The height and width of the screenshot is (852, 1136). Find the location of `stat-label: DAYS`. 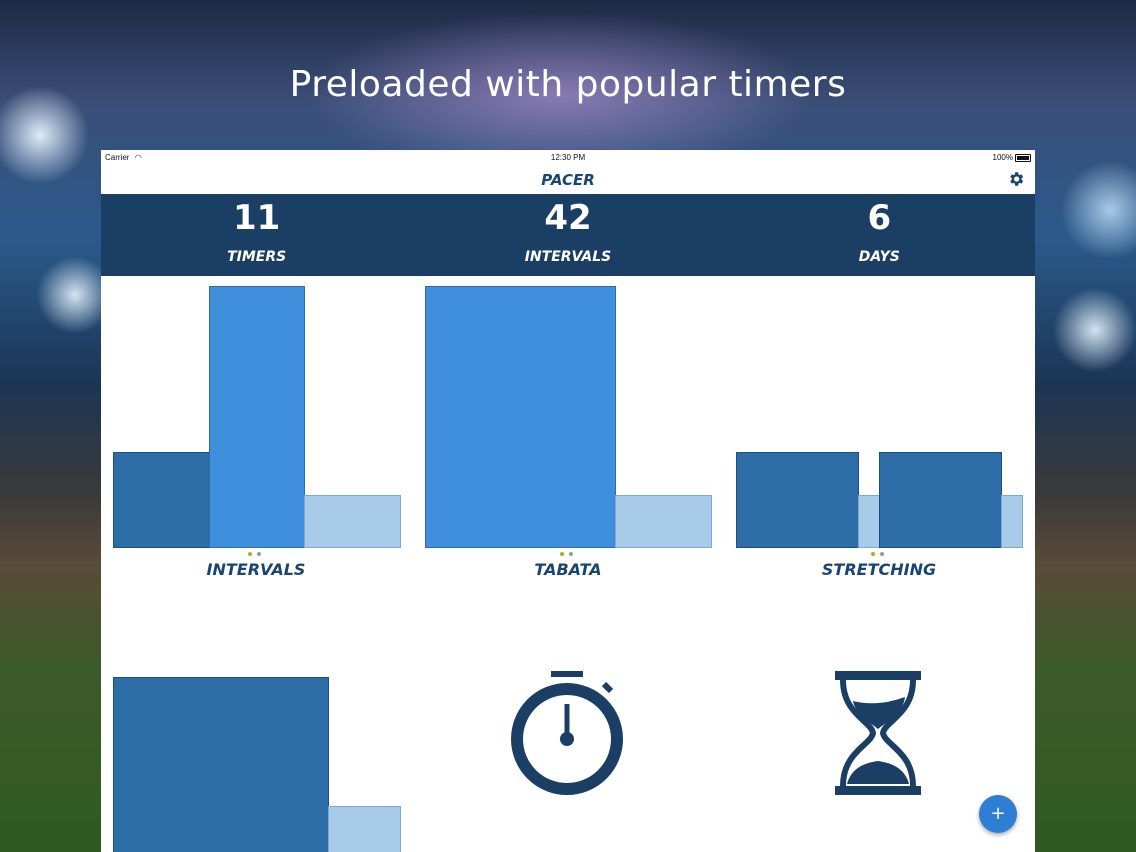

stat-label: DAYS is located at coordinates (879, 257).